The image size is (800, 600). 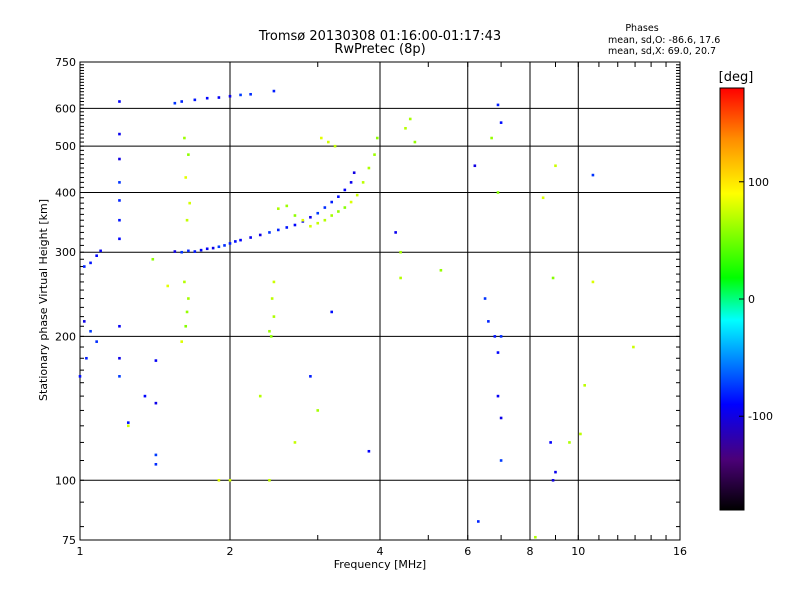 I want to click on x-tick-label: 16, so click(x=680, y=551).